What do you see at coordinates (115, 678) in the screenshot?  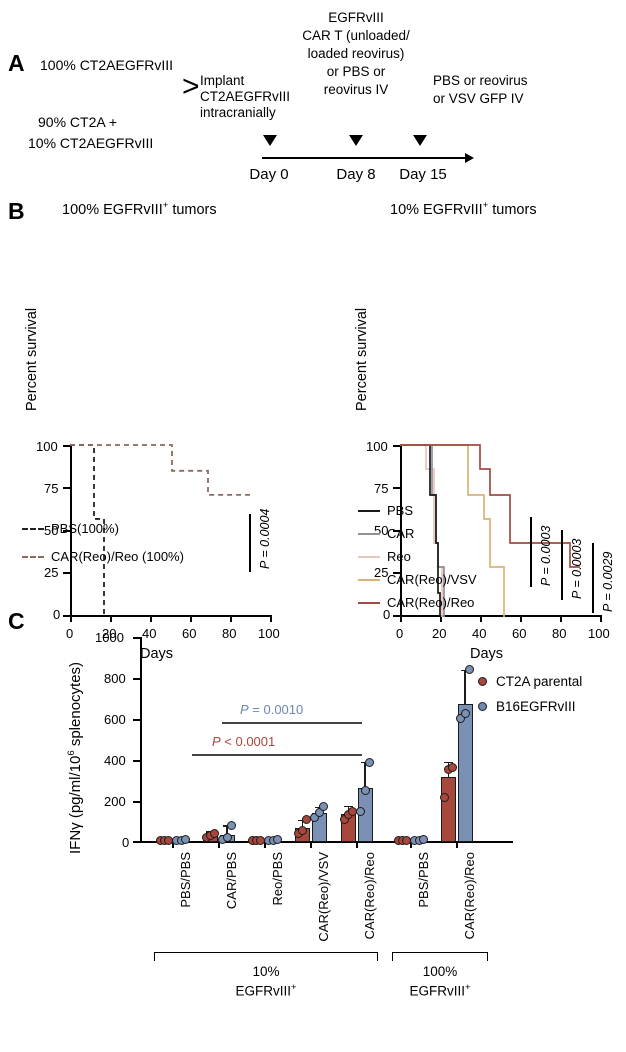 I see `c-ytick-800: 800` at bounding box center [115, 678].